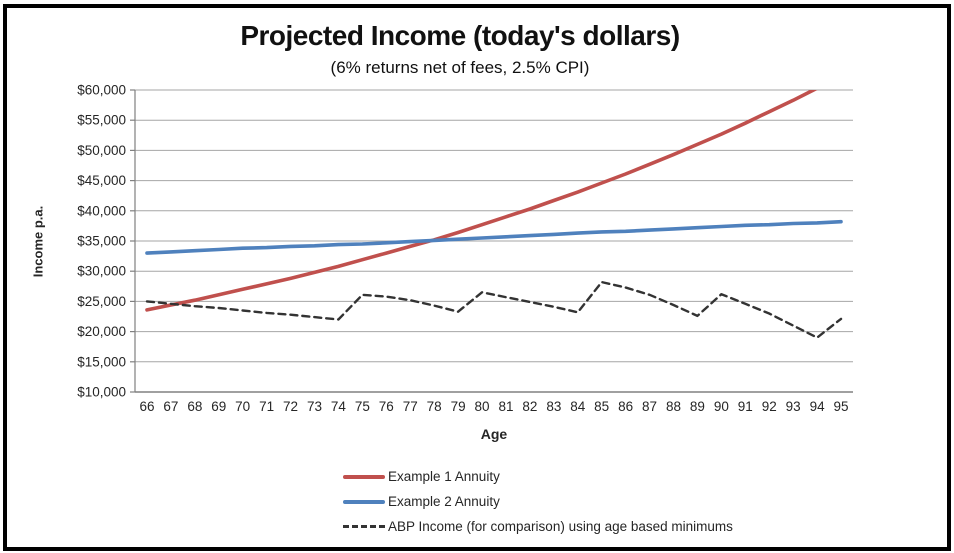 Image resolution: width=954 pixels, height=553 pixels. What do you see at coordinates (444, 476) in the screenshot?
I see `legend-label: Example 1 Annuity` at bounding box center [444, 476].